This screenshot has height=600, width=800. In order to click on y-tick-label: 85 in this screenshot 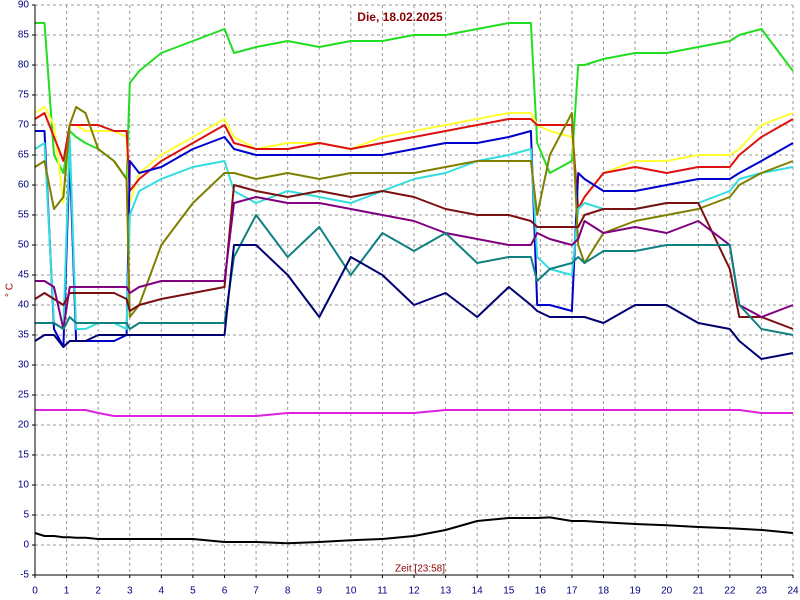, I will do `click(24, 35)`.